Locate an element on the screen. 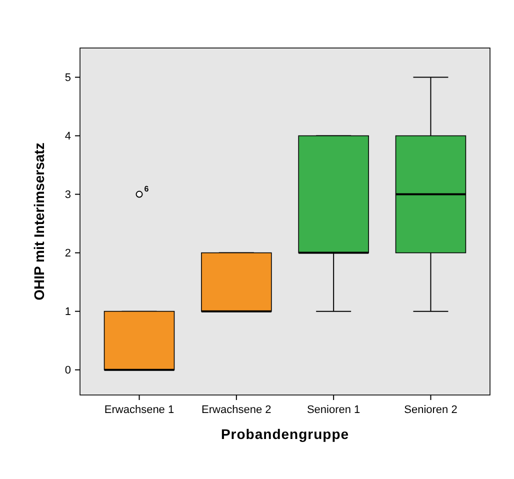 Image resolution: width=514 pixels, height=479 pixels. y-tick-label: 5 is located at coordinates (67, 78).